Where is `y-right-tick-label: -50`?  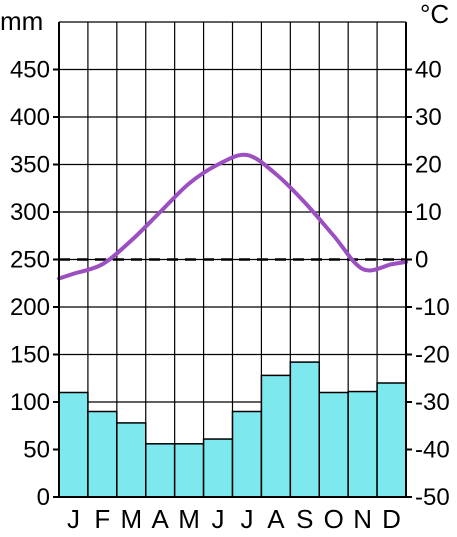
y-right-tick-label: -50 is located at coordinates (432, 497).